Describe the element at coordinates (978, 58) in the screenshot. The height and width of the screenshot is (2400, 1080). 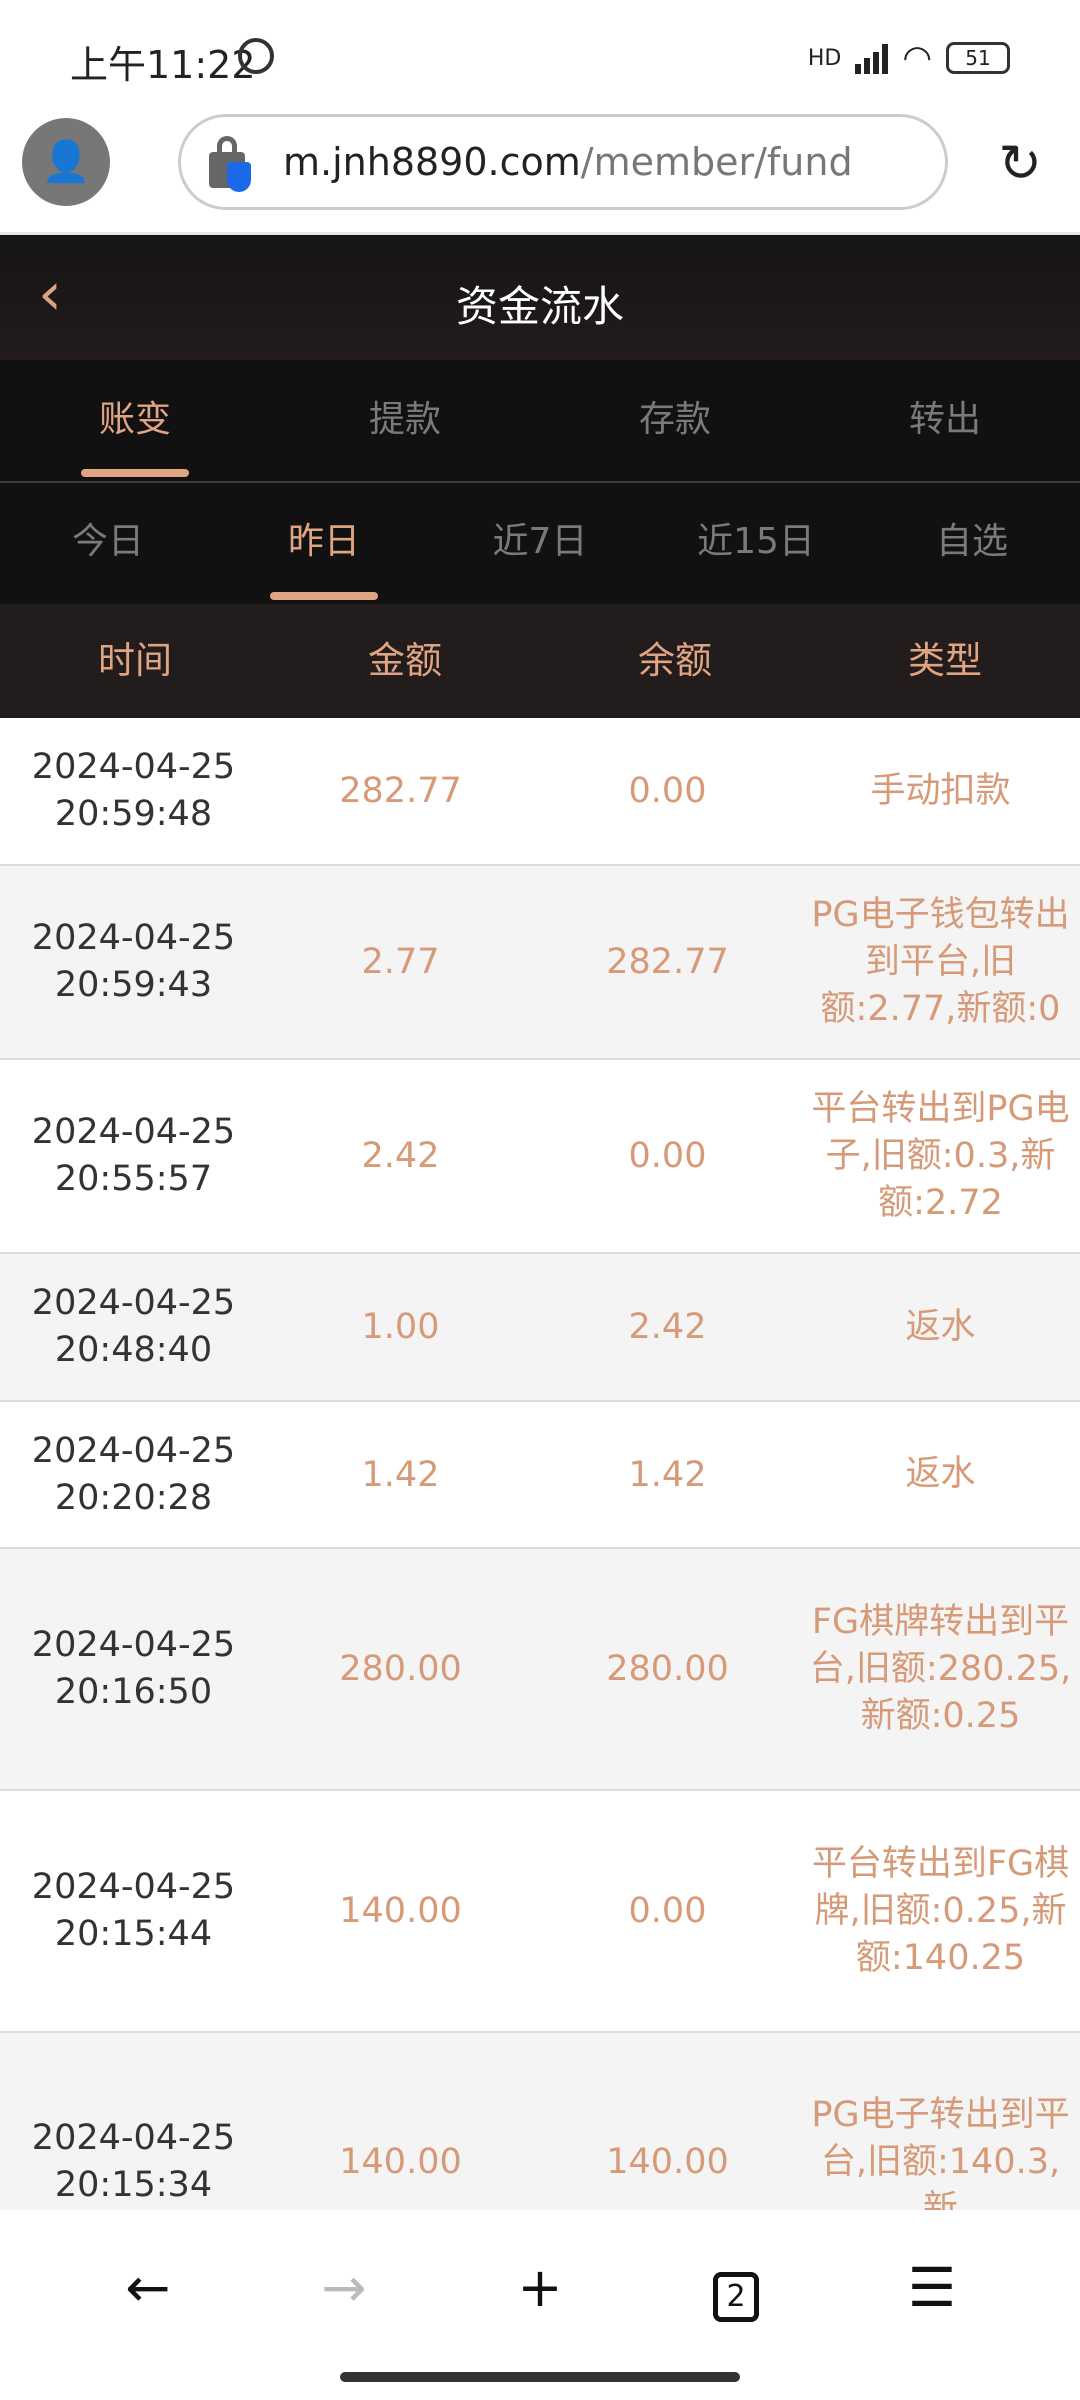
I see `battery-icon: 51` at that location.